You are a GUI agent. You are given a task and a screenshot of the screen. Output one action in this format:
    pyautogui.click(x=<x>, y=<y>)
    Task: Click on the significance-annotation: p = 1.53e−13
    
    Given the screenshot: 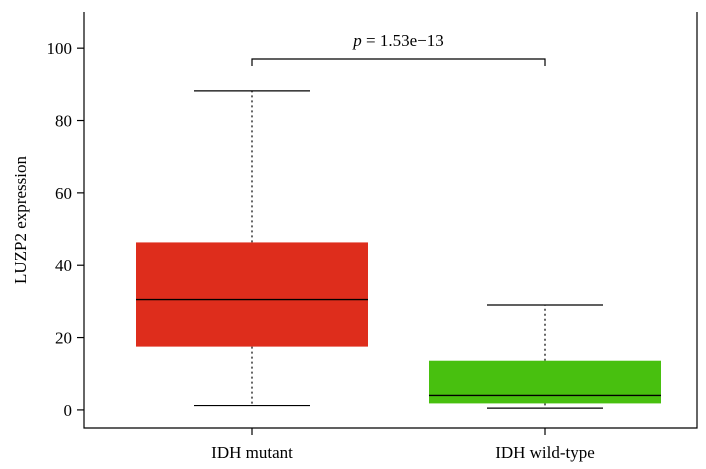 What is the action you would take?
    pyautogui.click(x=398, y=49)
    